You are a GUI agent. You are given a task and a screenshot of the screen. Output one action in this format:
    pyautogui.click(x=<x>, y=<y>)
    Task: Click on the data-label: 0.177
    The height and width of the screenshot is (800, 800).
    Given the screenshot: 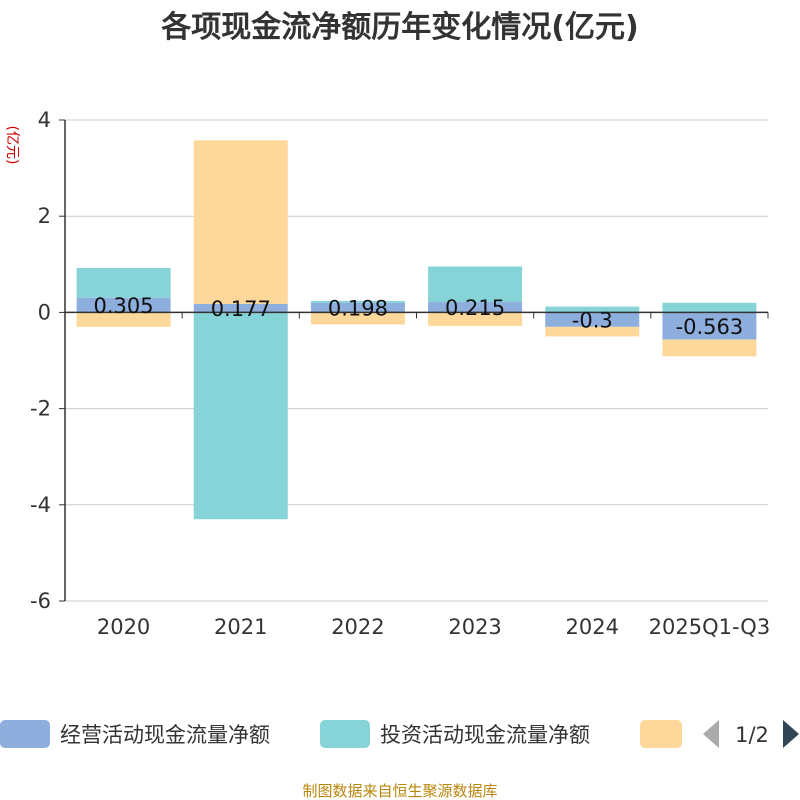 What is the action you would take?
    pyautogui.click(x=241, y=309)
    